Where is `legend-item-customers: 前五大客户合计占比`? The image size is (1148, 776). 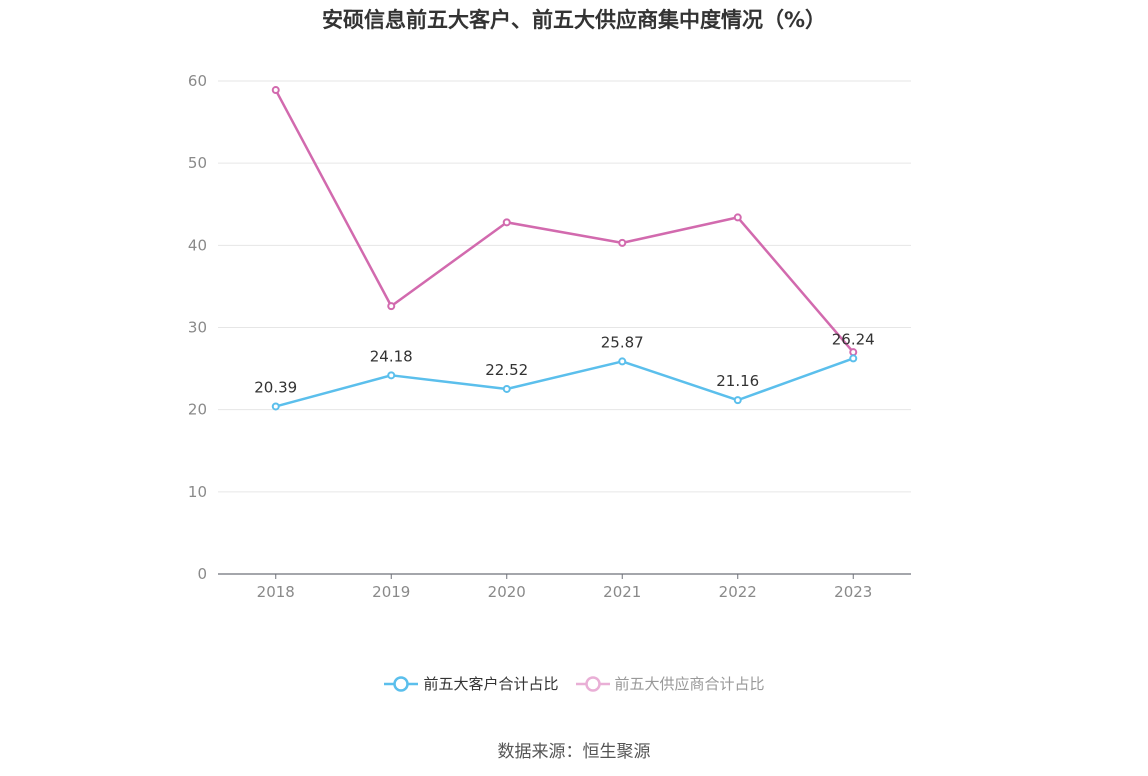
legend-item-customers: 前五大客户合计占比 is located at coordinates (471, 683).